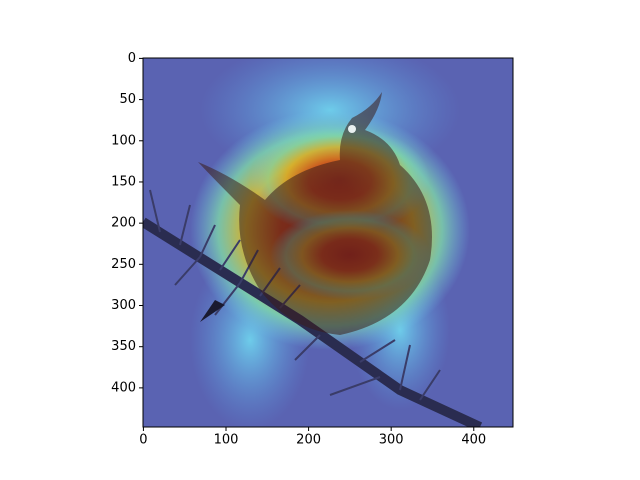 The width and height of the screenshot is (640, 480). Describe the element at coordinates (308, 440) in the screenshot. I see `x-tick-label: 200` at that location.